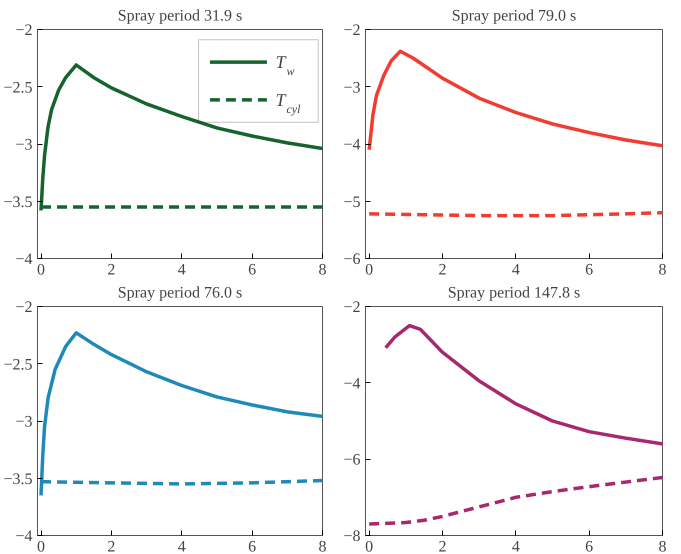 The height and width of the screenshot is (554, 681). Describe the element at coordinates (514, 293) in the screenshot. I see `chart-title: Spray period 147.8 s` at that location.